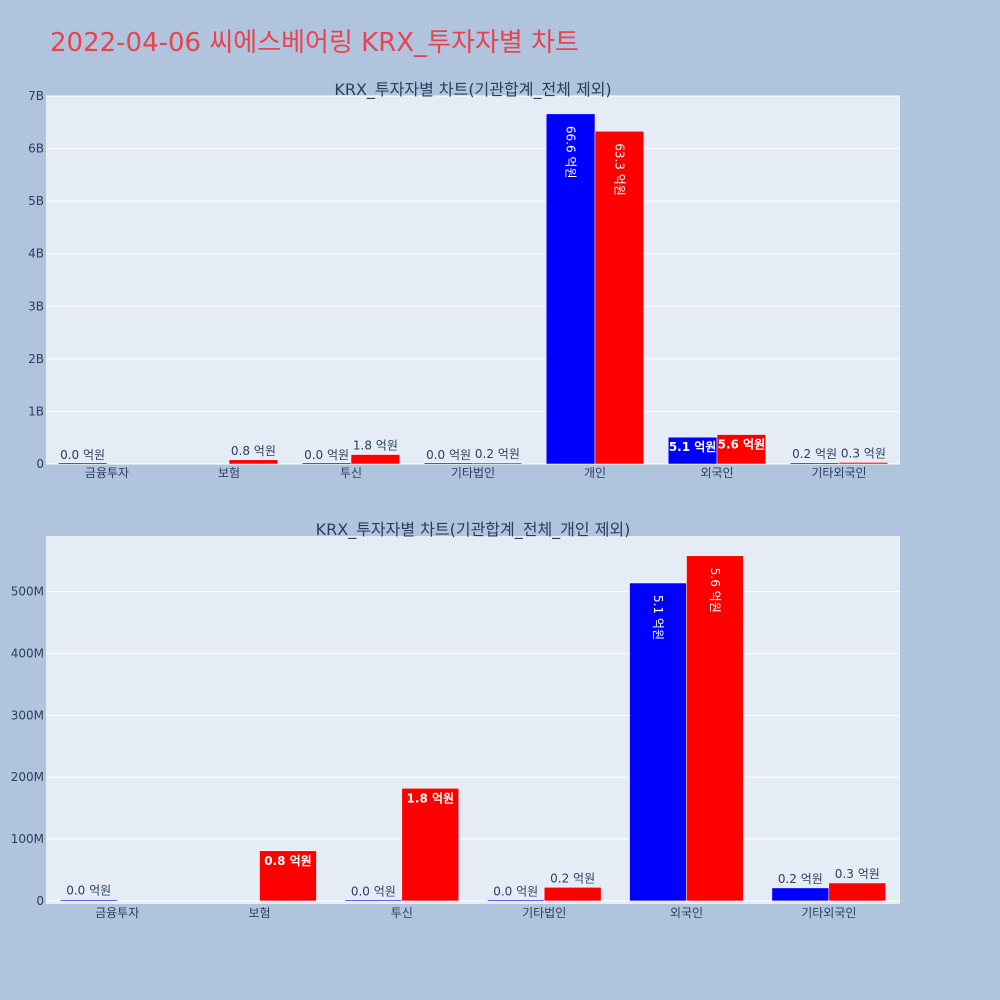 The width and height of the screenshot is (1000, 1000). I want to click on y-tick-label: 500M, so click(27, 592).